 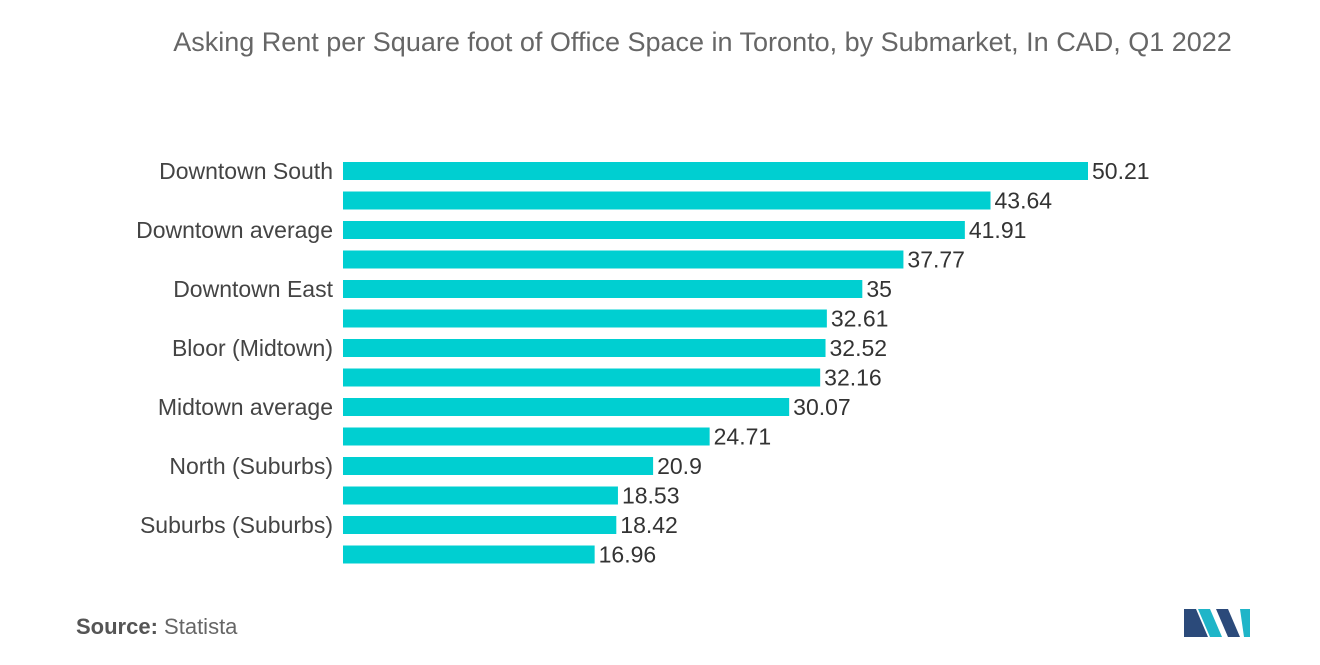 I want to click on logo-left-stroke, so click(x=1196, y=623).